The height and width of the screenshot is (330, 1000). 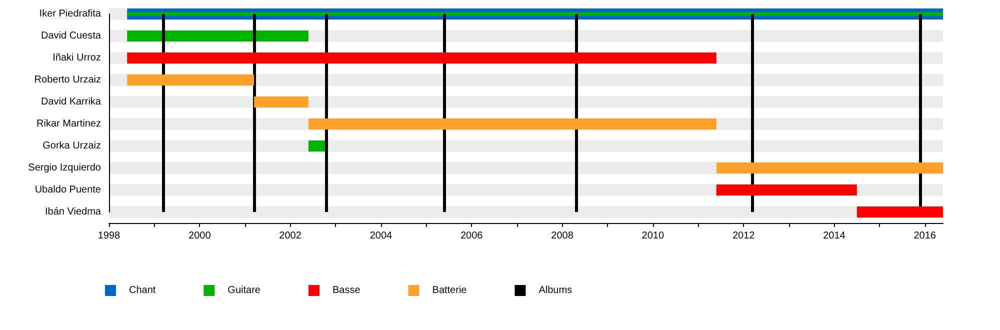 I want to click on x-tick-label: 2016, so click(x=925, y=236).